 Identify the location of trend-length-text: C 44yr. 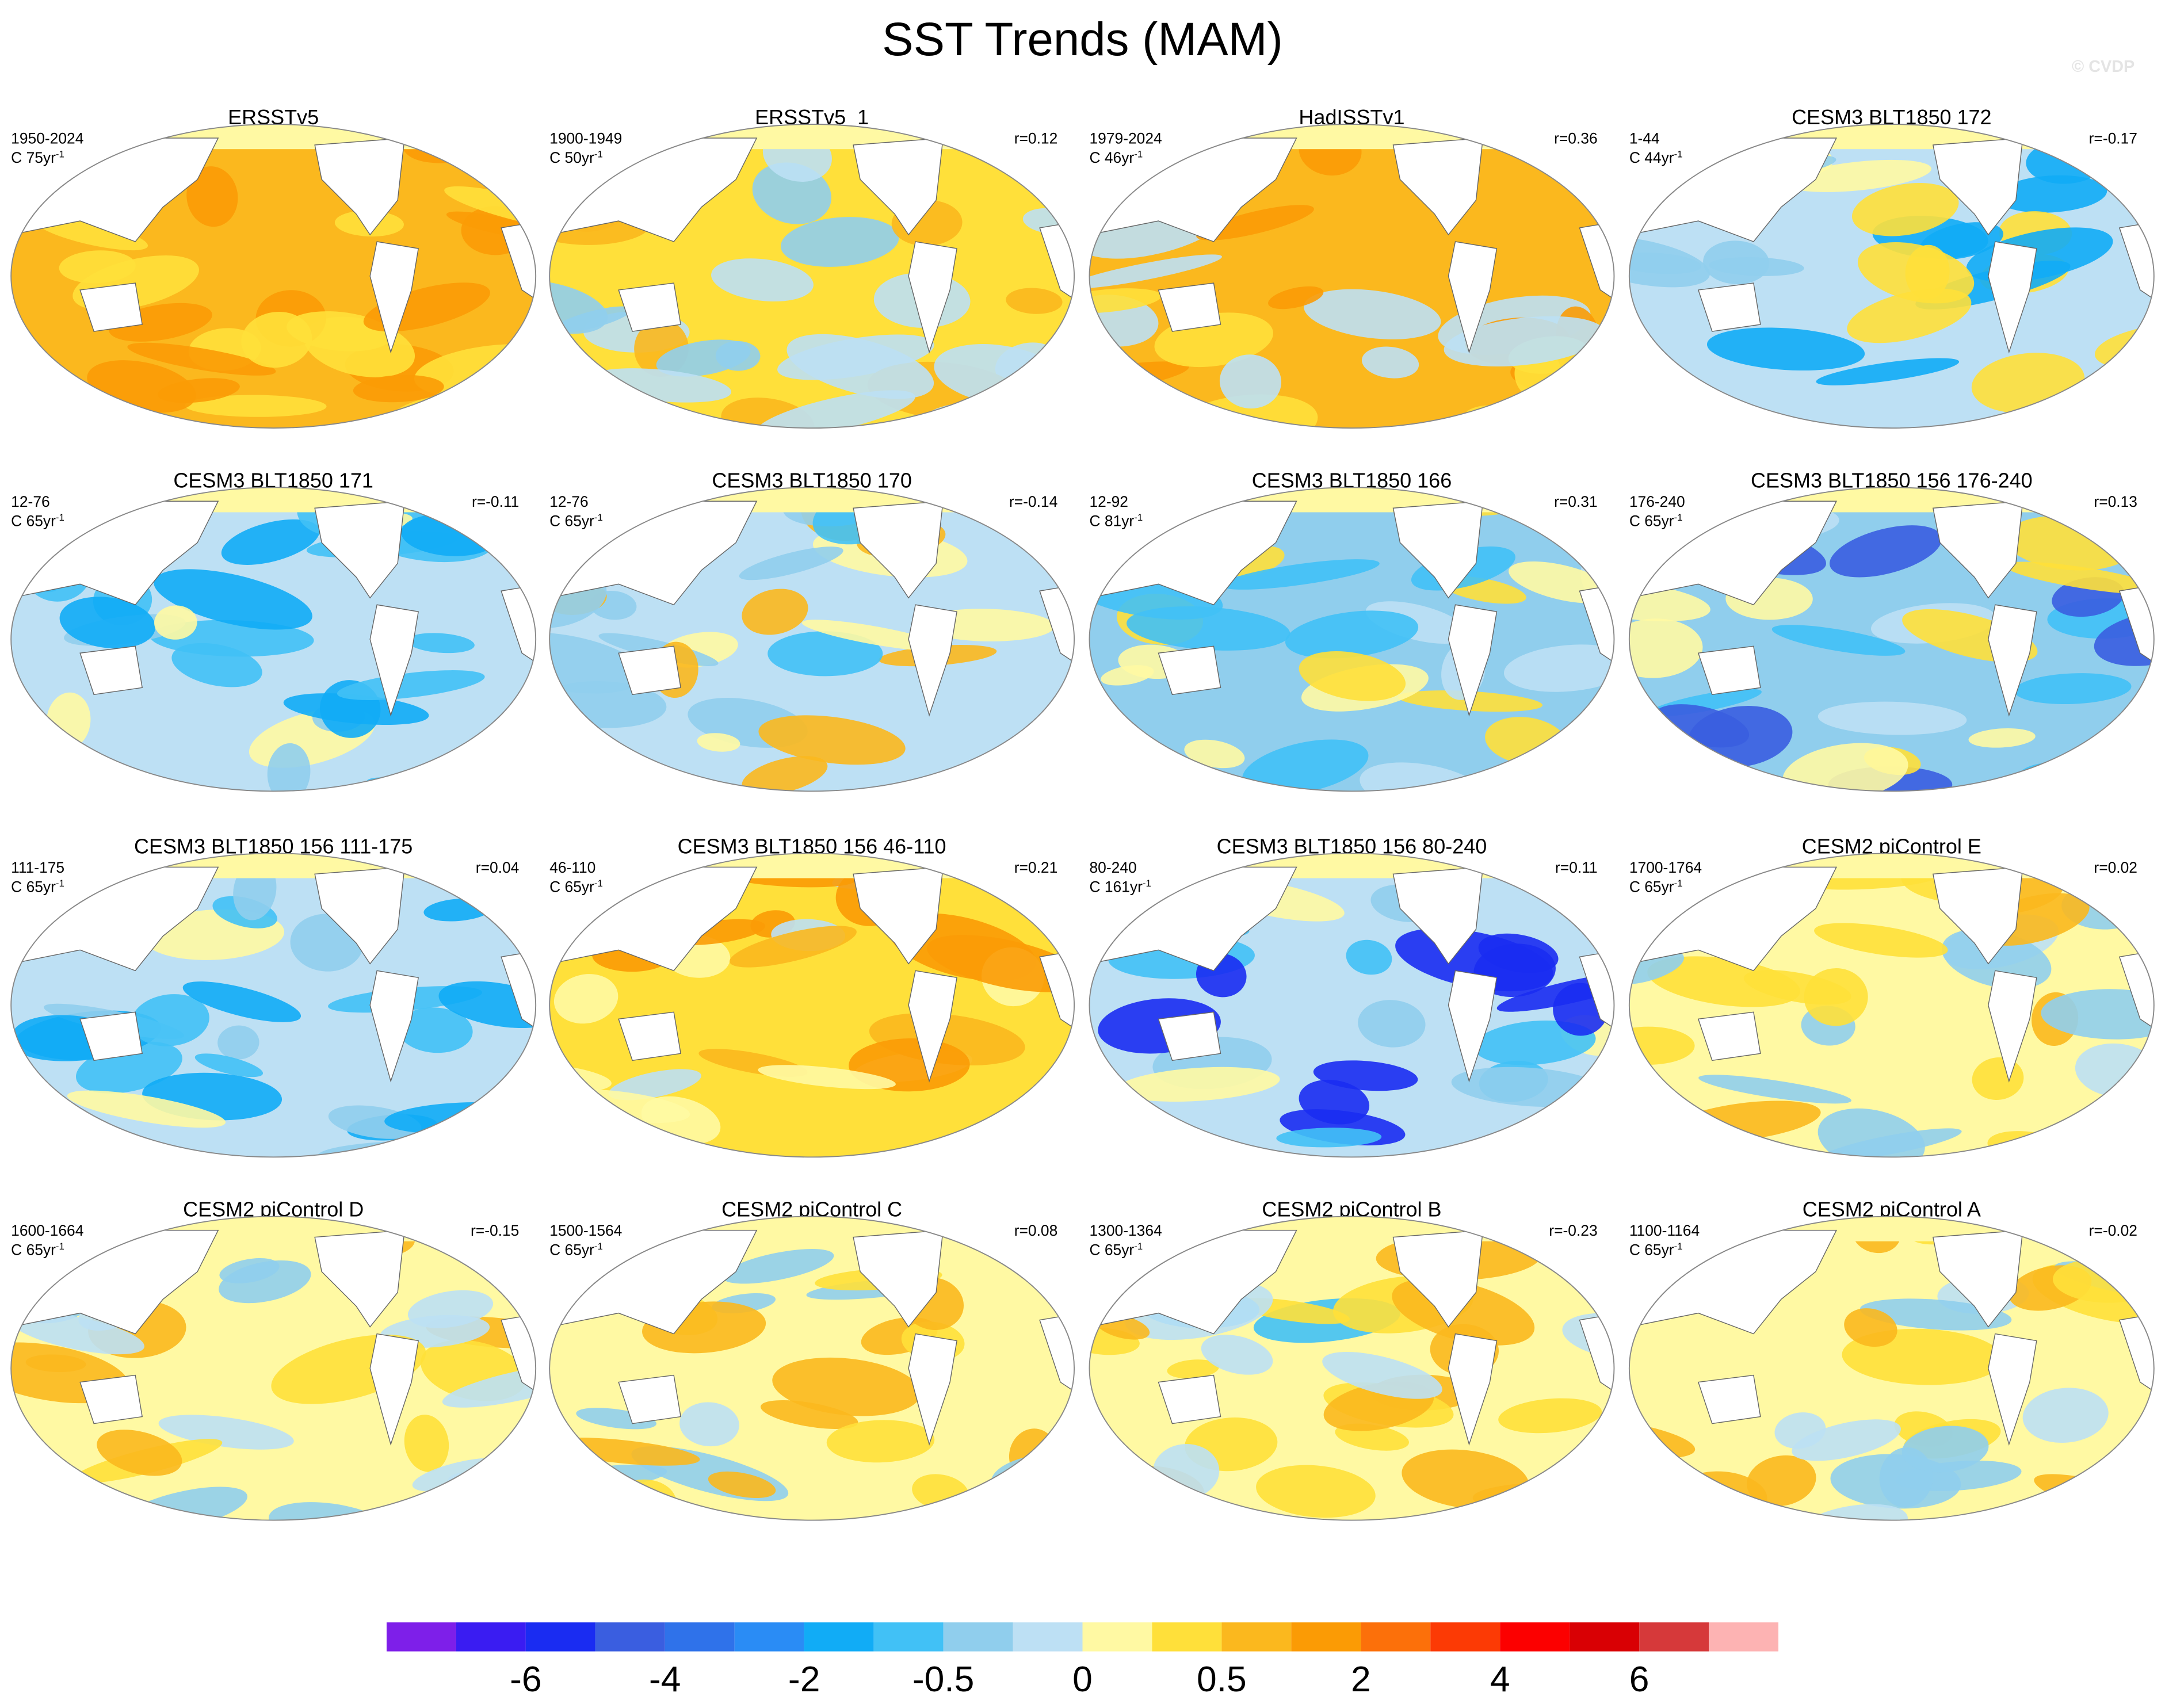
(1651, 157).